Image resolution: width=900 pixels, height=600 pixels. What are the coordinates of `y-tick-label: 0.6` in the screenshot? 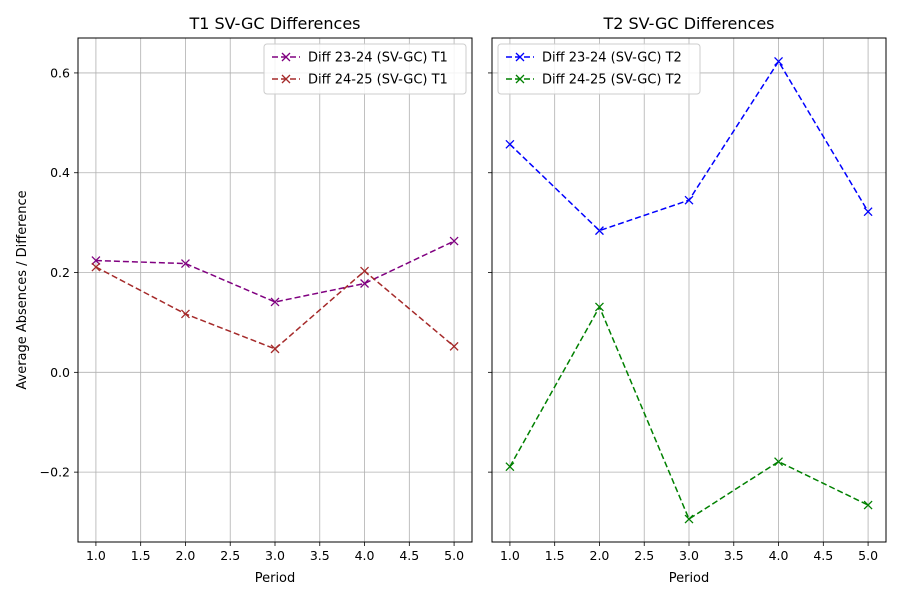 It's located at (60, 72).